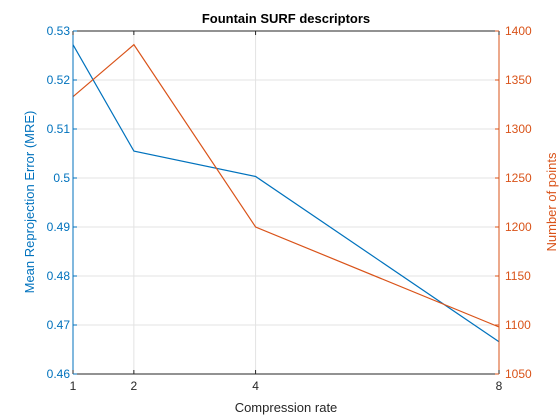 This screenshot has width=560, height=420. I want to click on y-tick-label-right-1: 1100, so click(518, 325).